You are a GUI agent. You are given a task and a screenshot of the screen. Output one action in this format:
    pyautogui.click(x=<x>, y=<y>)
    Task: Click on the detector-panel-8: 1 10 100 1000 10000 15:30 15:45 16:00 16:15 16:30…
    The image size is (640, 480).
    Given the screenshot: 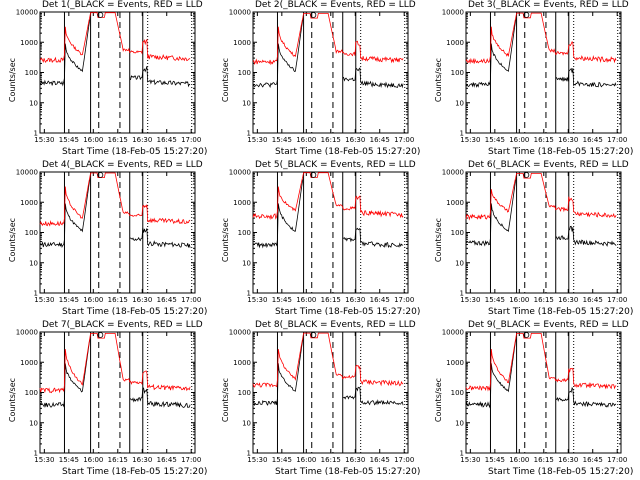 What is the action you would take?
    pyautogui.click(x=319, y=400)
    